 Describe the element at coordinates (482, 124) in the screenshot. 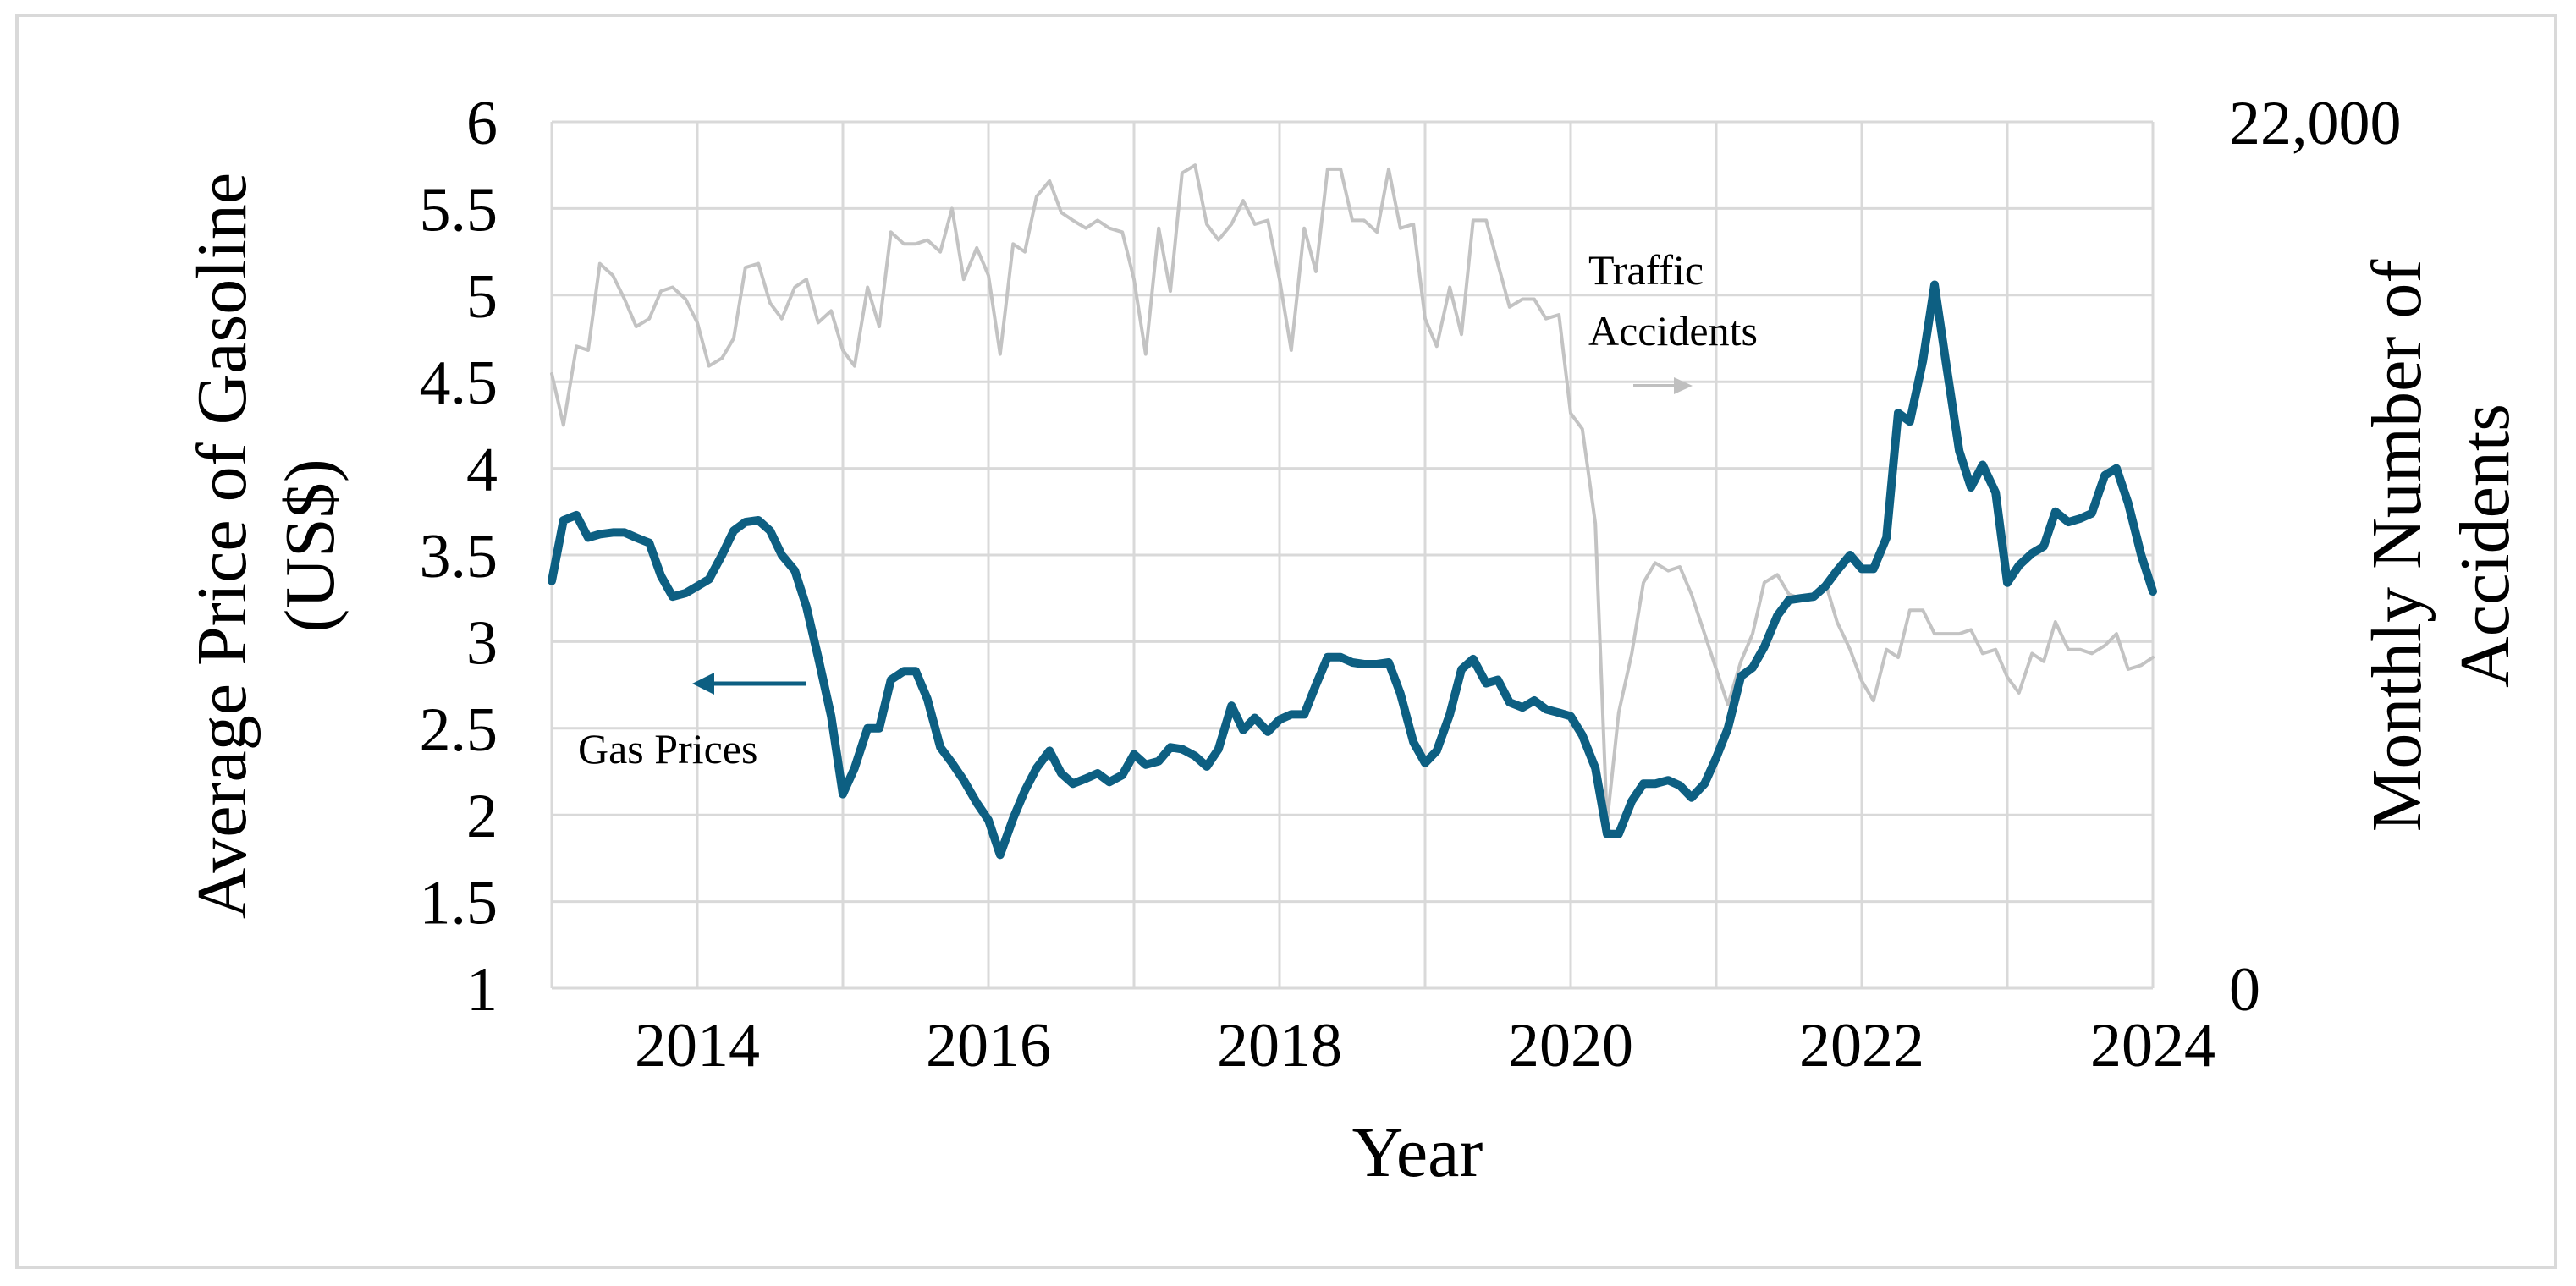

I see `y-left-tick-label: 6` at that location.